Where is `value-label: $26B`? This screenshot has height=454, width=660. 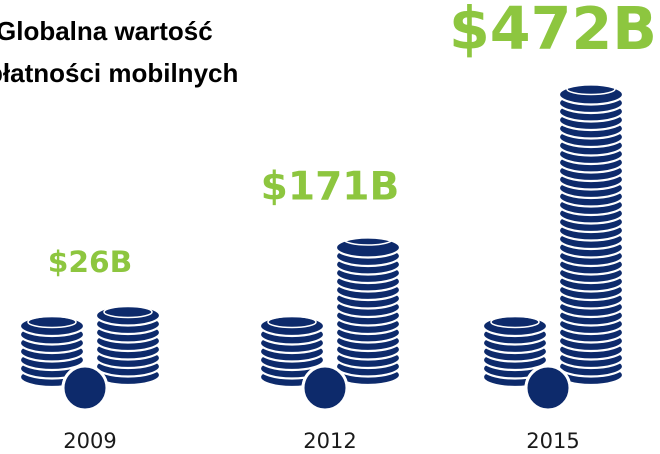 value-label: $26B is located at coordinates (90, 262).